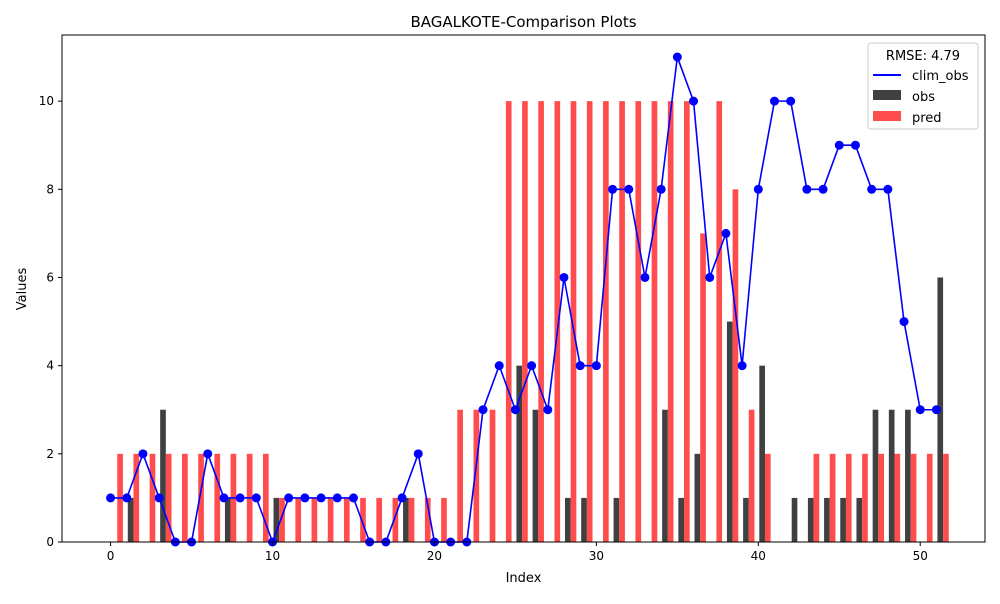 The width and height of the screenshot is (1000, 604). I want to click on legend-swatch-pred, so click(887, 116).